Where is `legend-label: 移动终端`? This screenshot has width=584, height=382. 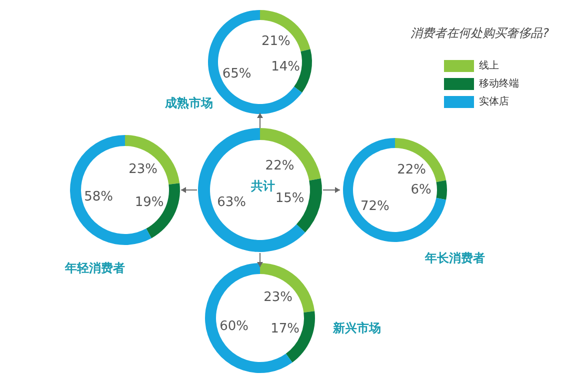
legend-label: 移动终端 is located at coordinates (499, 84).